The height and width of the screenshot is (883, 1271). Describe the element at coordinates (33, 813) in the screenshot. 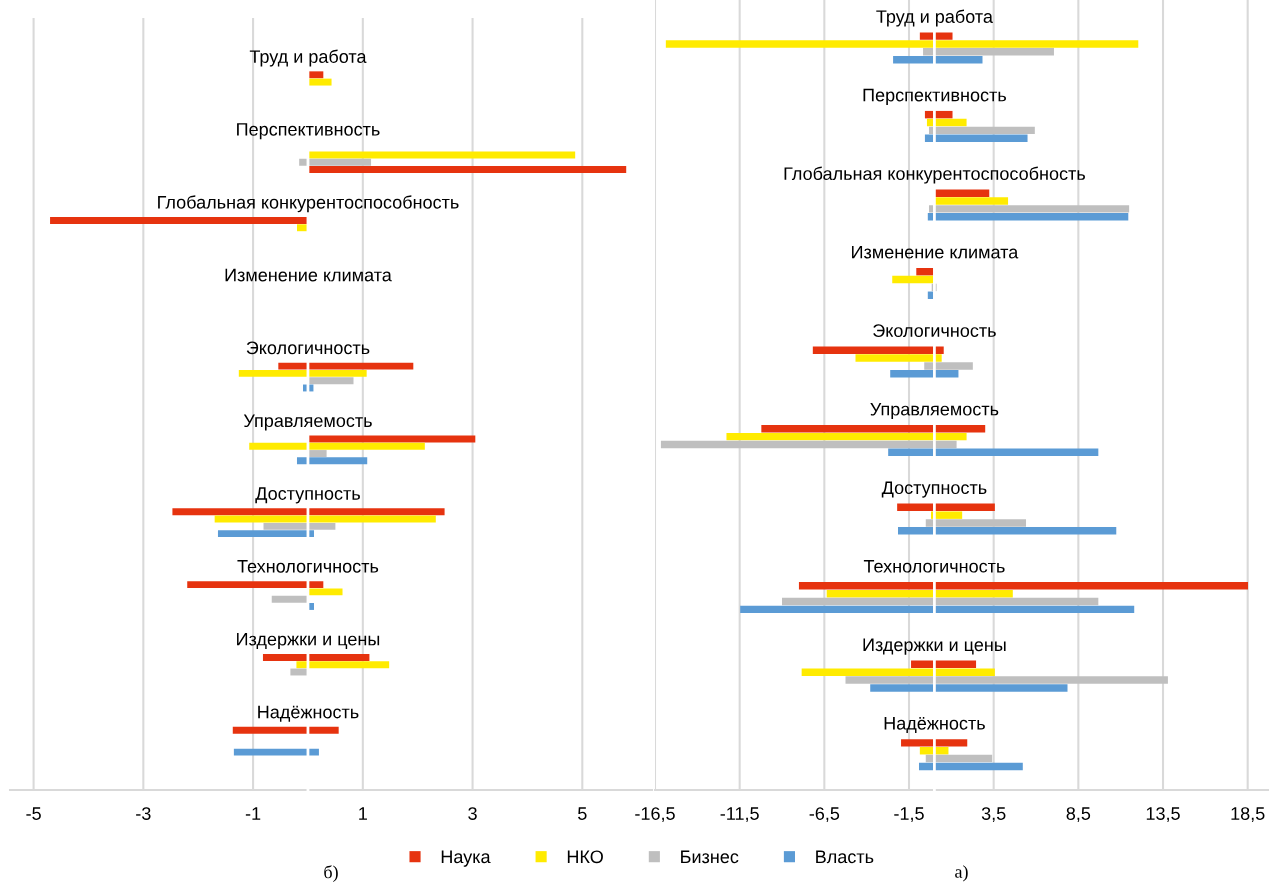

I see `x-tick-label: -5` at that location.